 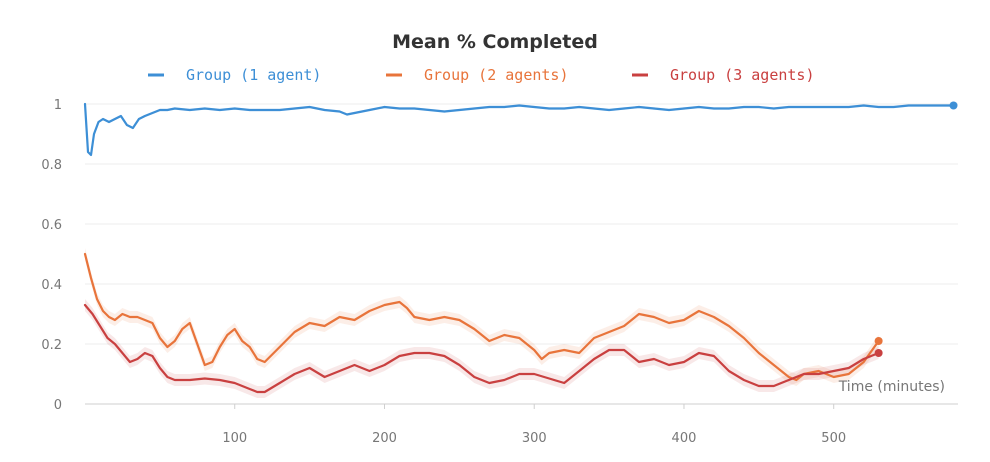 What do you see at coordinates (891, 387) in the screenshot?
I see `x-axis-title: Time (minutes)` at bounding box center [891, 387].